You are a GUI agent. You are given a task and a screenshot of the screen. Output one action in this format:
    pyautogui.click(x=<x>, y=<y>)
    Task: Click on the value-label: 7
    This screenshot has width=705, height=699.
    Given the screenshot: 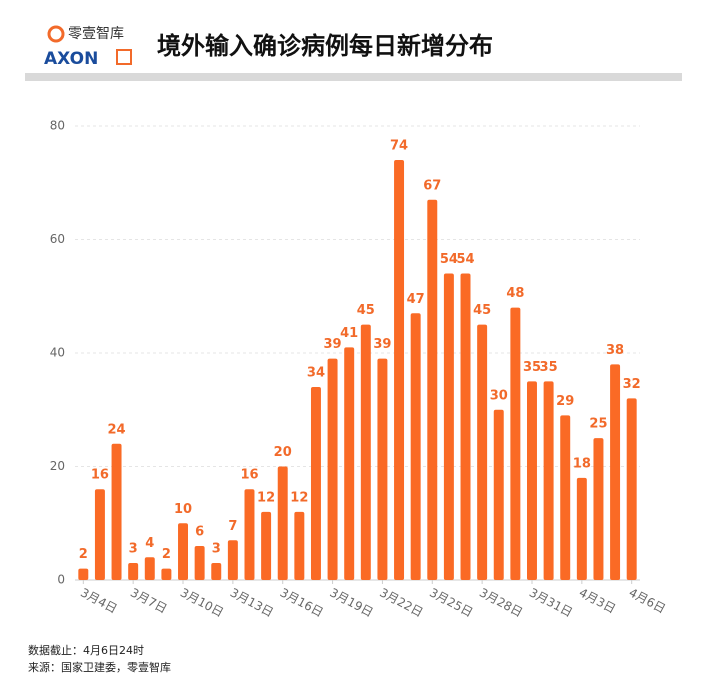 What is the action you would take?
    pyautogui.click(x=232, y=526)
    